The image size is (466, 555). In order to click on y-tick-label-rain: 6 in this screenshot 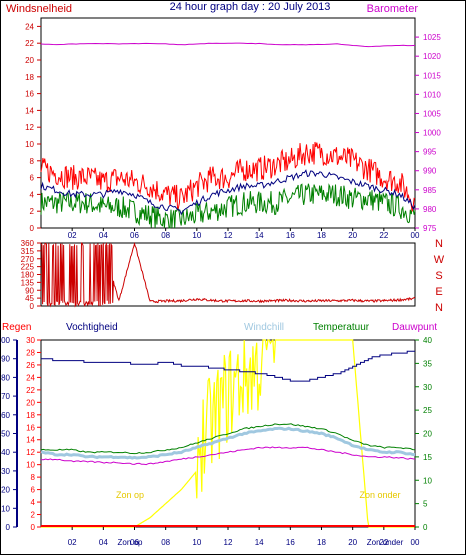, I will do `click(33, 490)`.